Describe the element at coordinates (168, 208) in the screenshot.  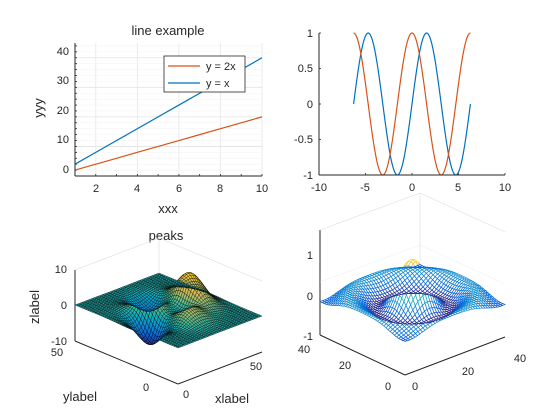
I see `x-axis-label-1: xxx` at that location.